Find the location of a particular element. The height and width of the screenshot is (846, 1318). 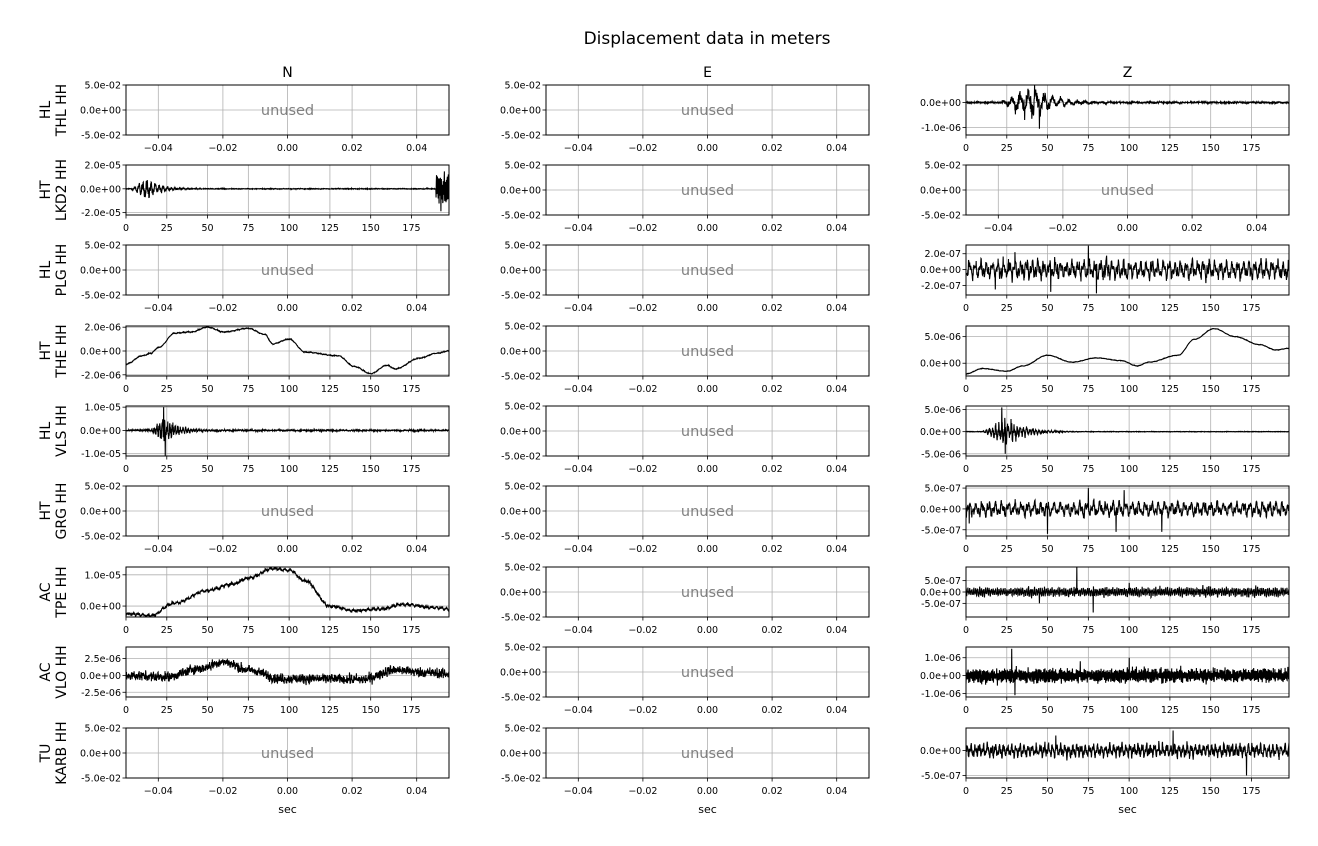

panel-tpe-n: 0 25 50 75 100 125 150 175 1.0e-05 0.0e+00 is located at coordinates (265, 601).